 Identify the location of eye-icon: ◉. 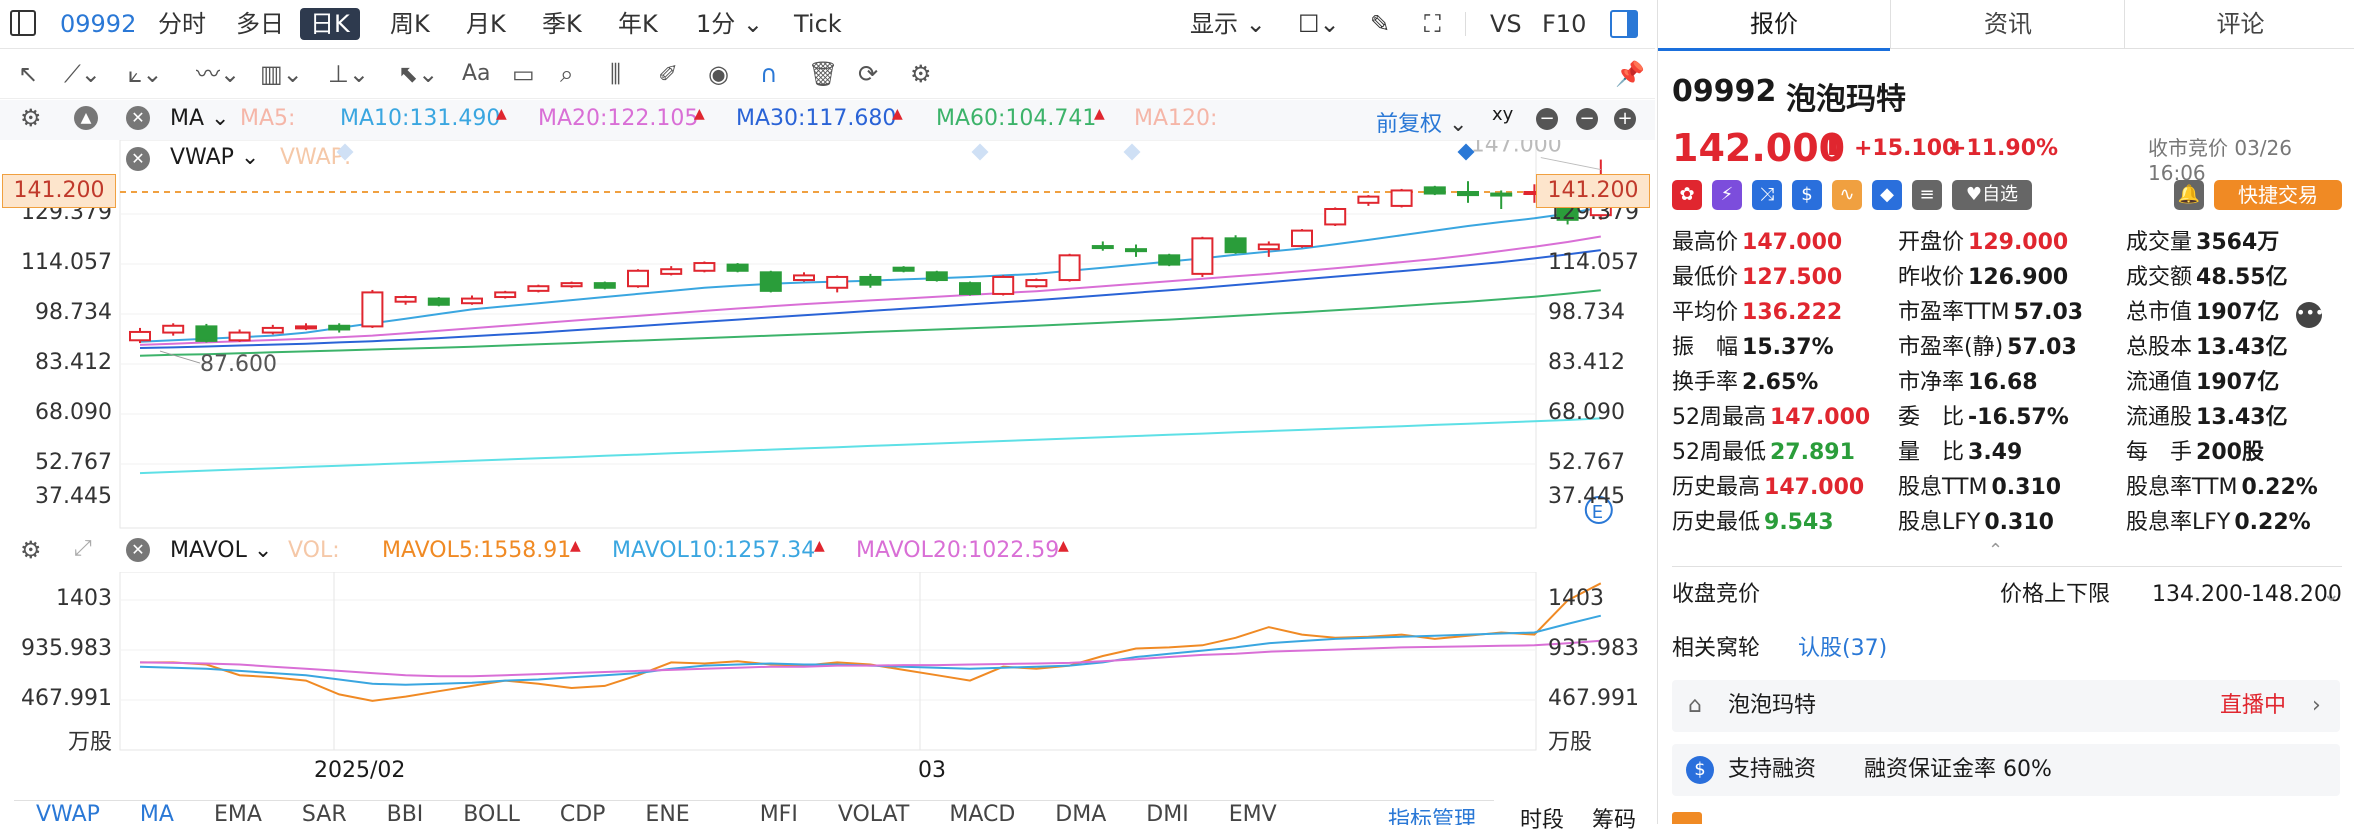
(718, 74).